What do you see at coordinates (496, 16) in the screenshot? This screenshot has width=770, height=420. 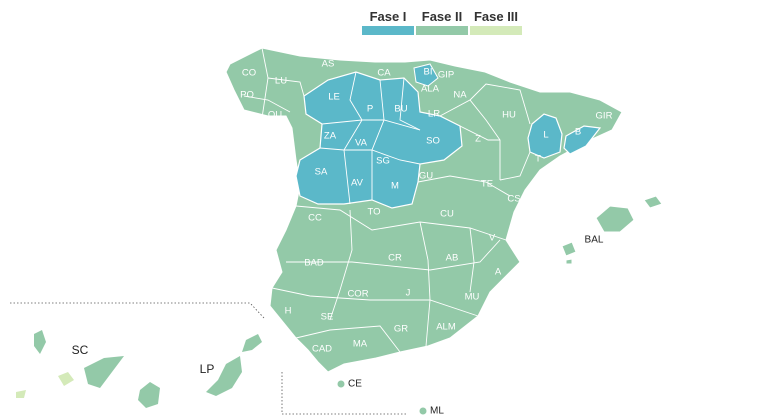 I see `legend-label-phase-3: Fase III` at bounding box center [496, 16].